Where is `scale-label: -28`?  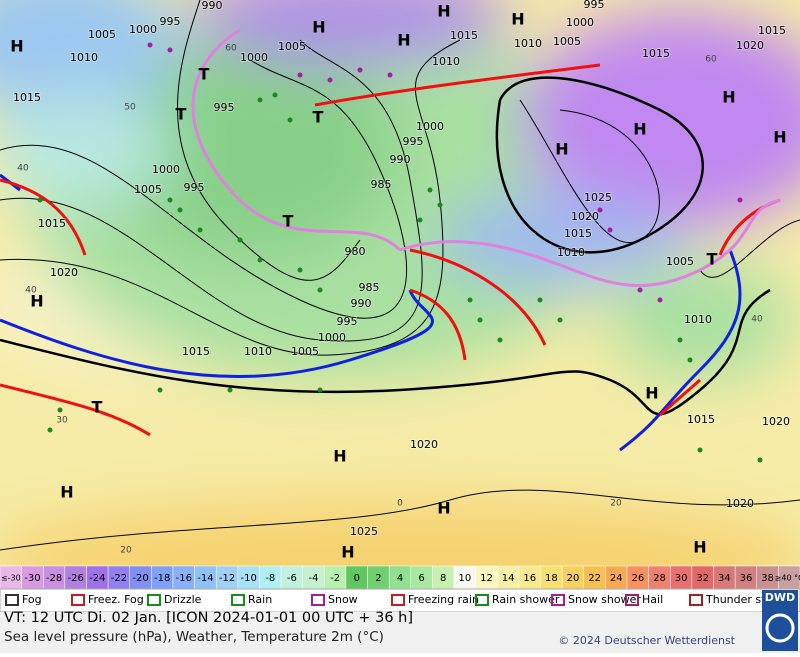
scale-label: -28 is located at coordinates (54, 578).